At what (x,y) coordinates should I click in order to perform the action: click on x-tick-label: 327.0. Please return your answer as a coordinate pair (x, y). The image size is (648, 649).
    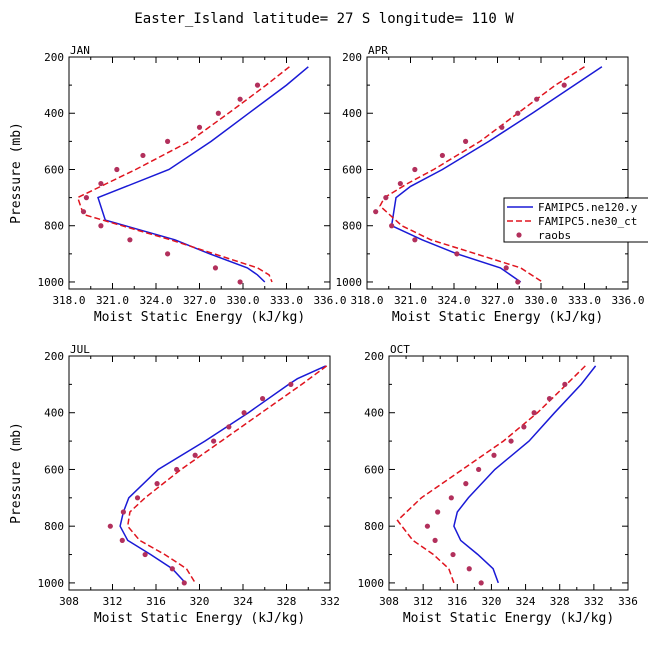
    Looking at the image, I should click on (199, 300).